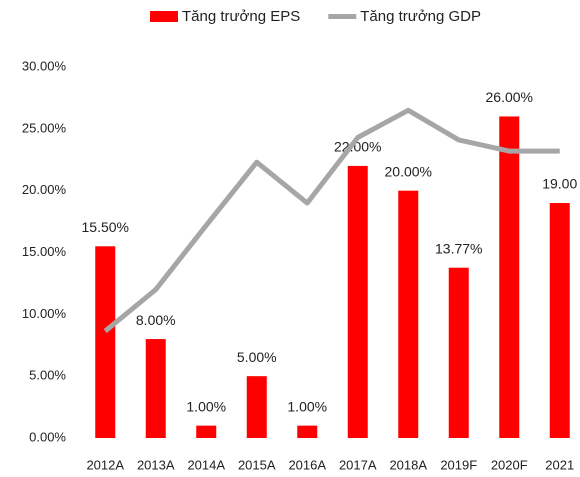  Describe the element at coordinates (44, 65) in the screenshot. I see `y-tick-label: 30.00%` at that location.